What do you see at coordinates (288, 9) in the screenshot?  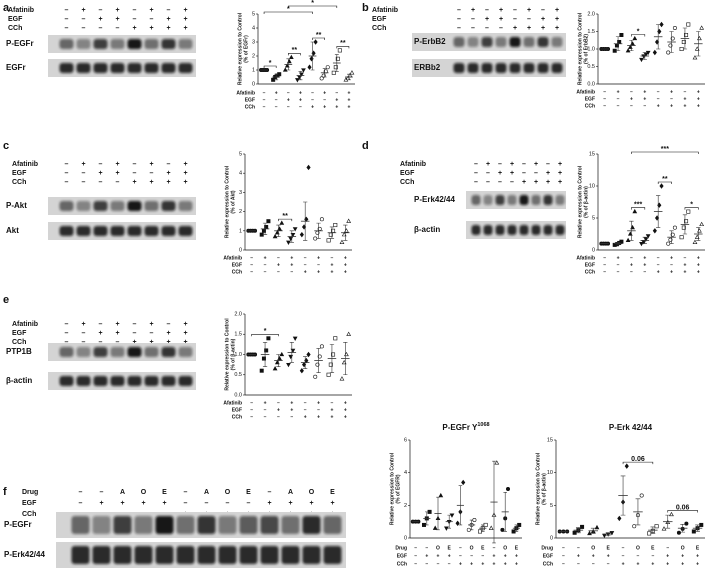 I see `significance-label: *` at bounding box center [288, 9].